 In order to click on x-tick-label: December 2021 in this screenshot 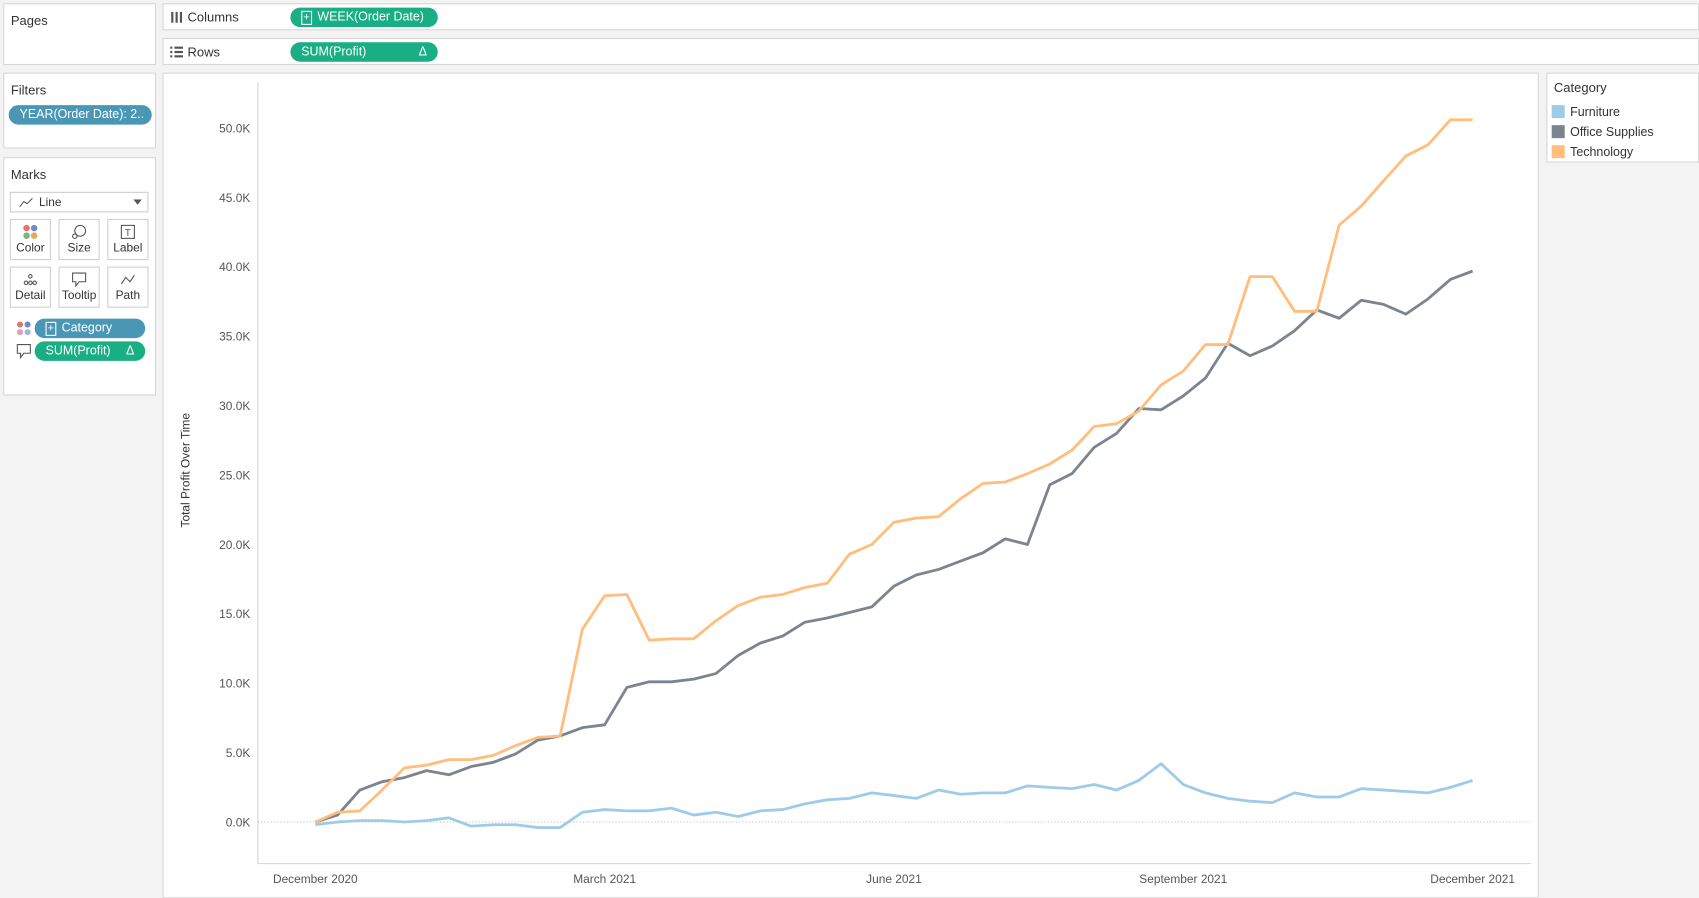, I will do `click(1472, 879)`.